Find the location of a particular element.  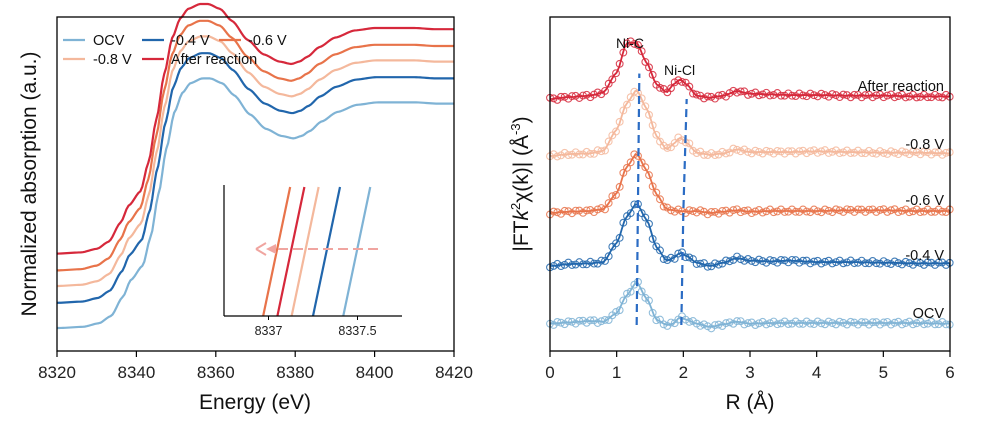

exafs-x-tick-label: 2 is located at coordinates (683, 372).